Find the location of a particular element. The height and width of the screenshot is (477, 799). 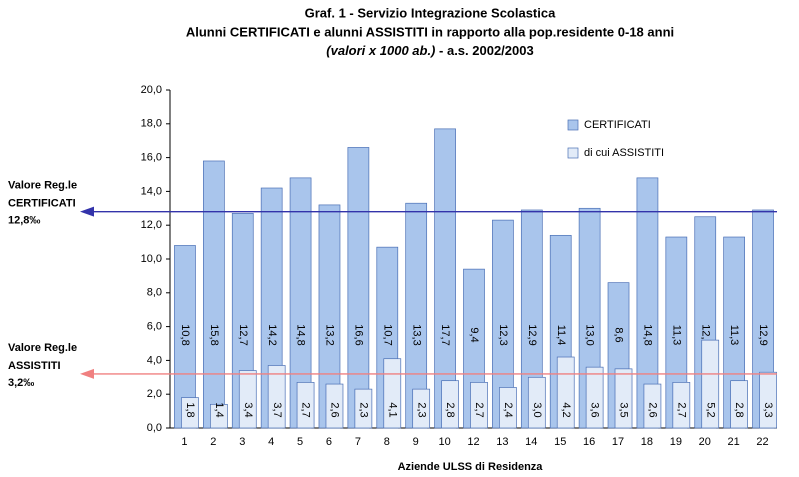

value-label: 2,4 is located at coordinates (508, 409).